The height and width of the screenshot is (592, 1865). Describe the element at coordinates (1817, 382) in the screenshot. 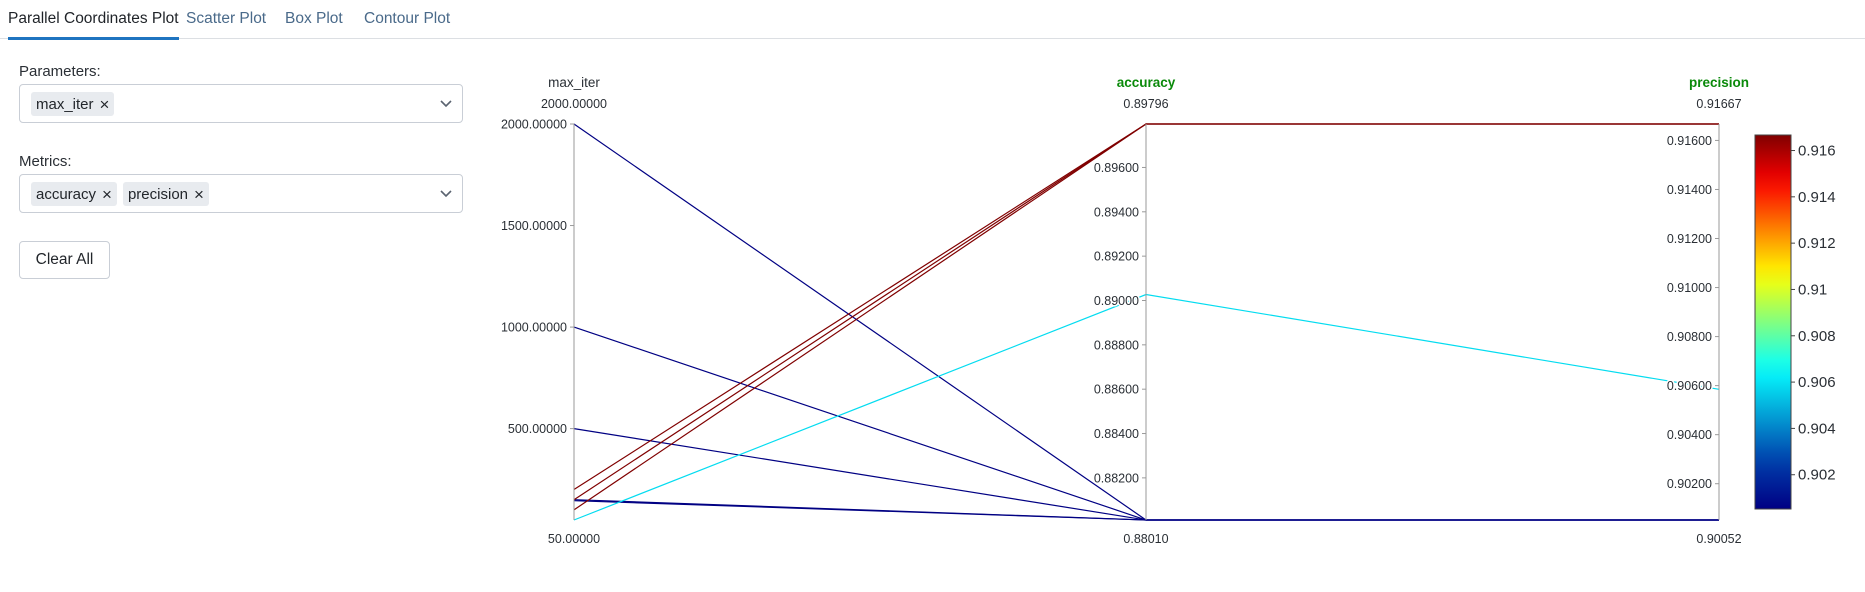

I see `colorbar-tick-label: 0.906` at that location.